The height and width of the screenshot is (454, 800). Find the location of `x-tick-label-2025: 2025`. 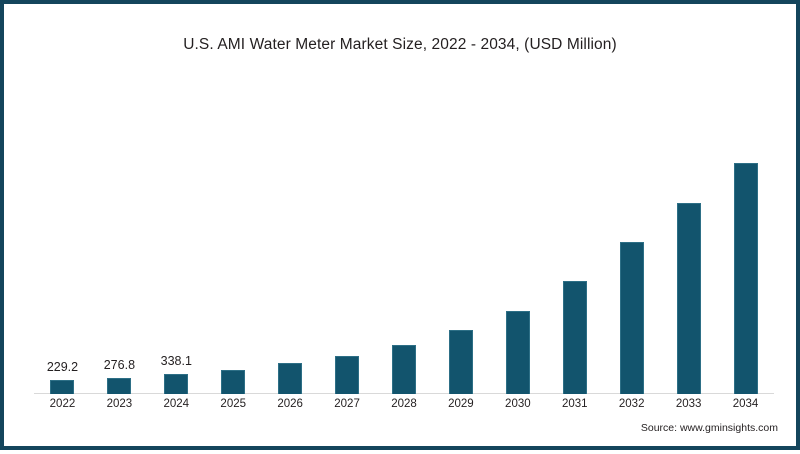

x-tick-label-2025: 2025 is located at coordinates (233, 404).